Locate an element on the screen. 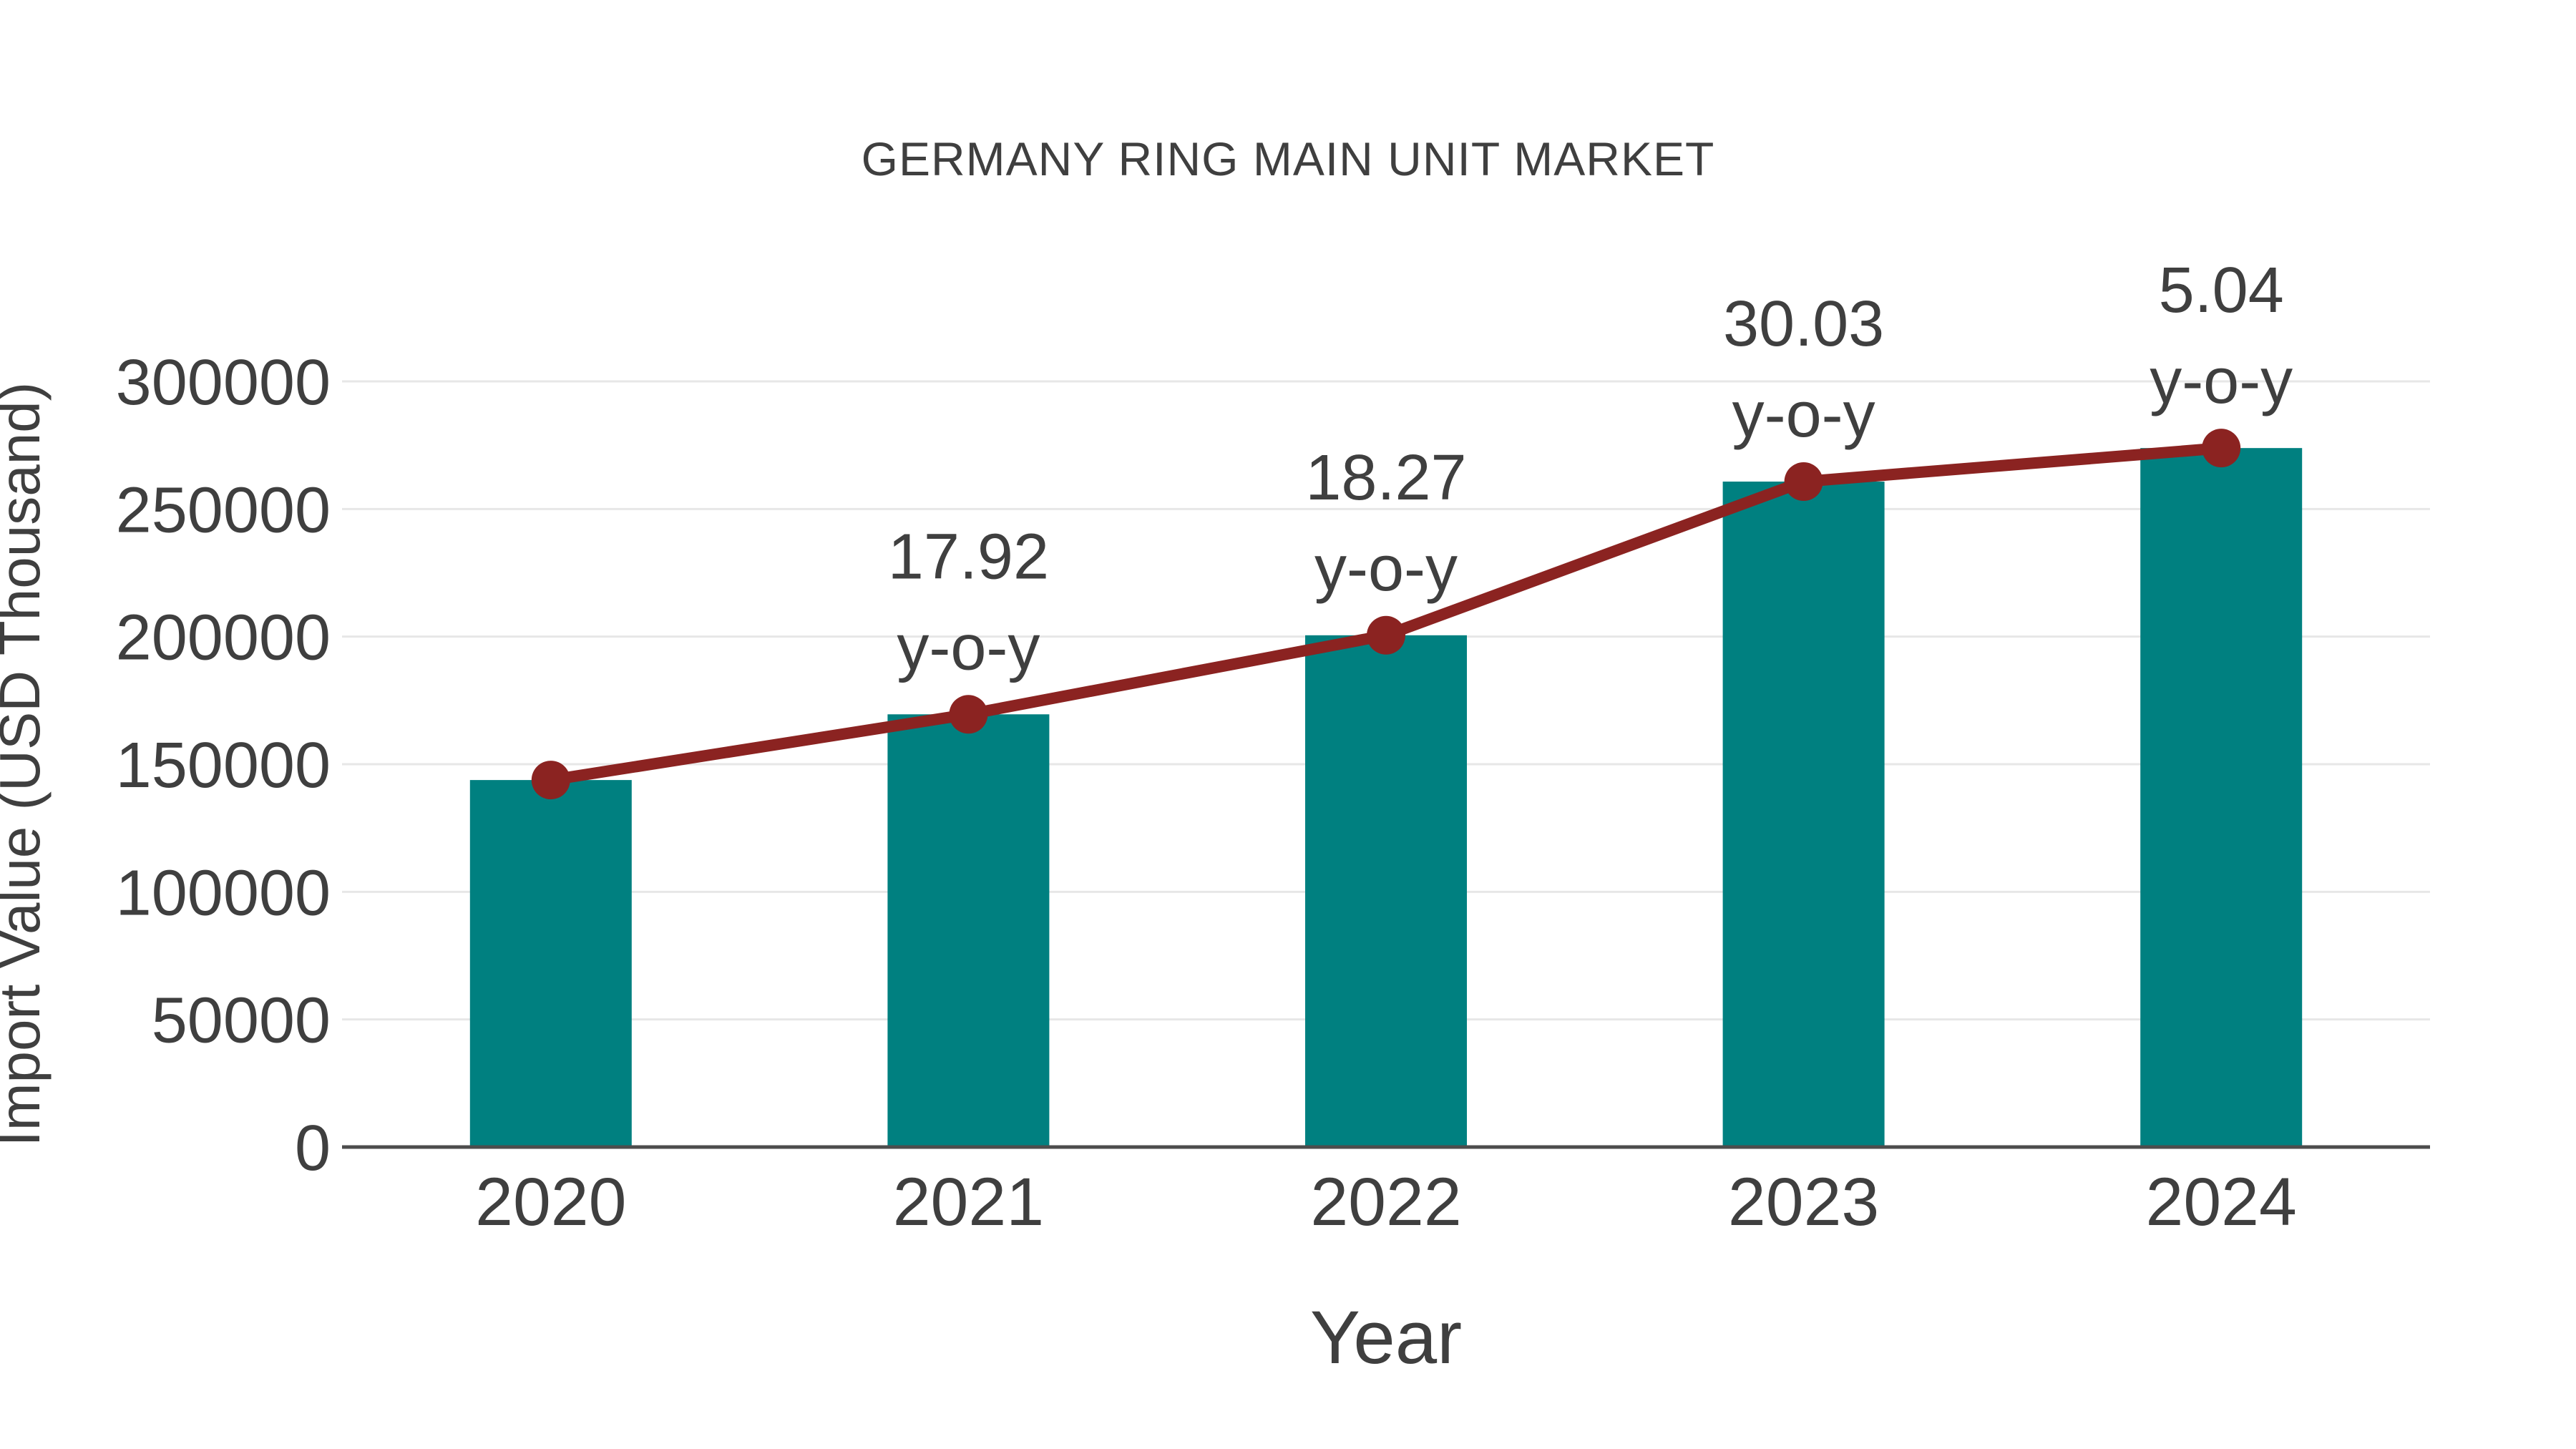 The image size is (2576, 1449). marker-2023 is located at coordinates (1803, 482).